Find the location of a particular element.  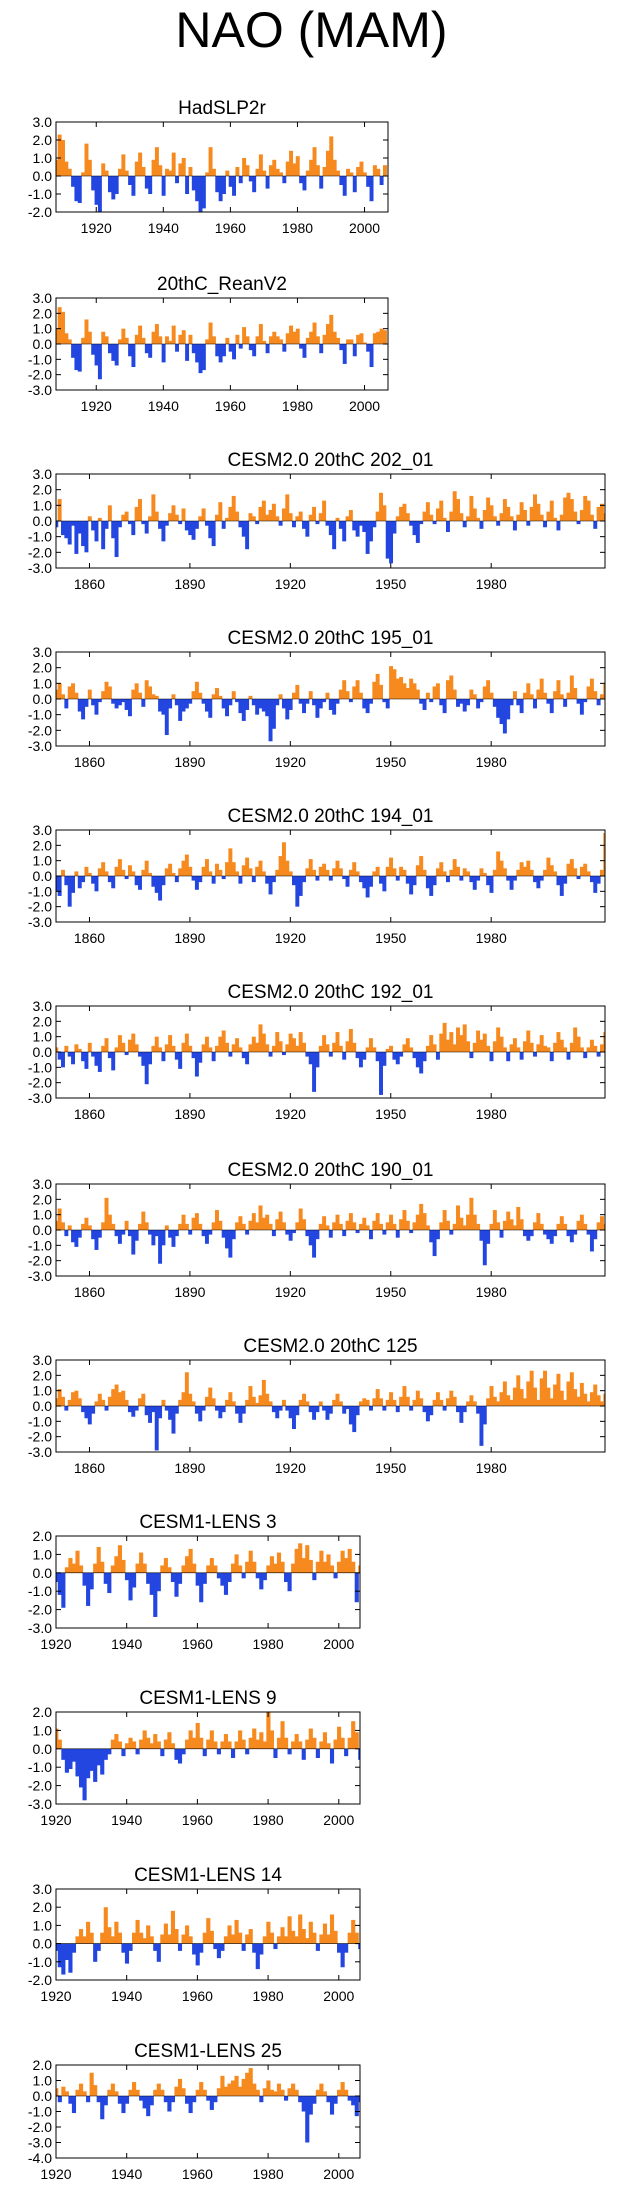

x-tick-label: 1940 is located at coordinates (126, 1644).